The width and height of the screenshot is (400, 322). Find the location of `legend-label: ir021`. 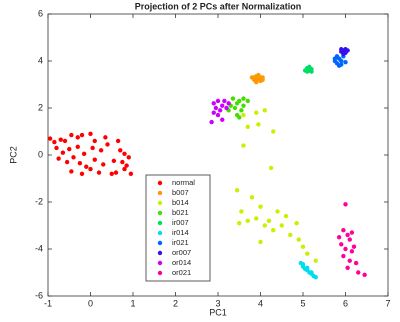

legend-label: ir021 is located at coordinates (180, 242).